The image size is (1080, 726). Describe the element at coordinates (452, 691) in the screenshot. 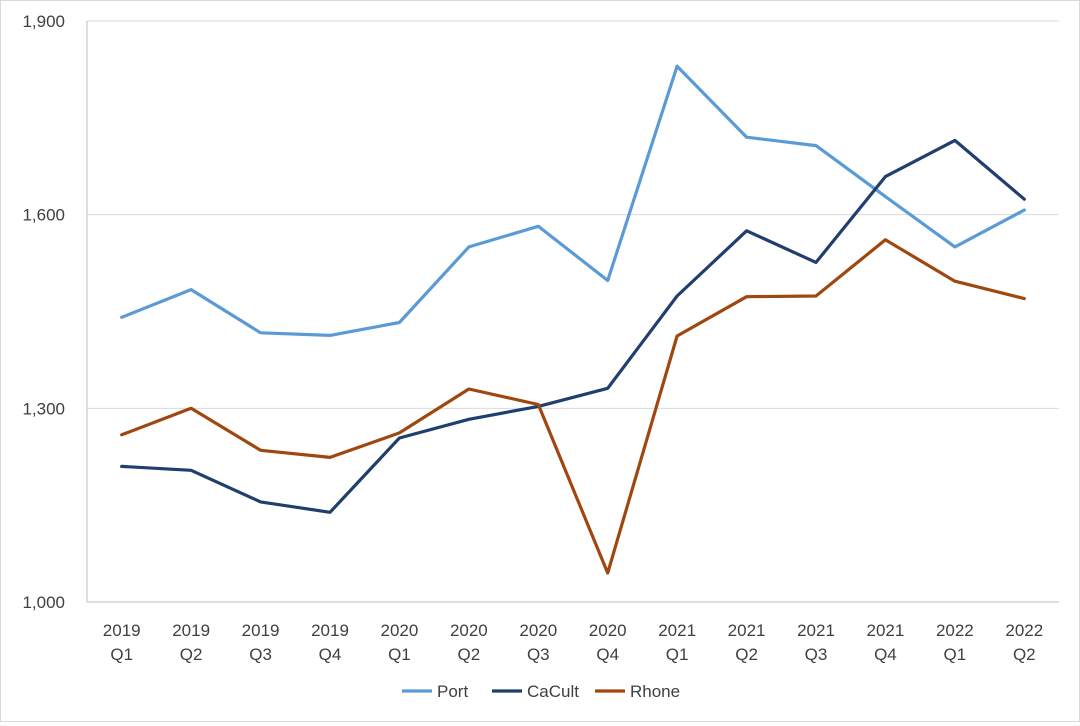

I see `legend-label-port: Port` at that location.